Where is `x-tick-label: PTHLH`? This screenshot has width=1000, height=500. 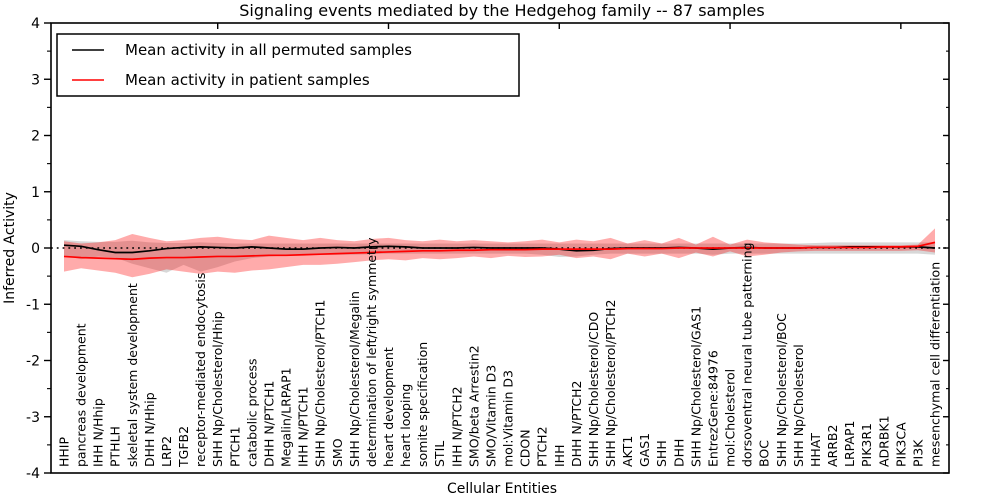 x-tick-label: PTHLH is located at coordinates (115, 446).